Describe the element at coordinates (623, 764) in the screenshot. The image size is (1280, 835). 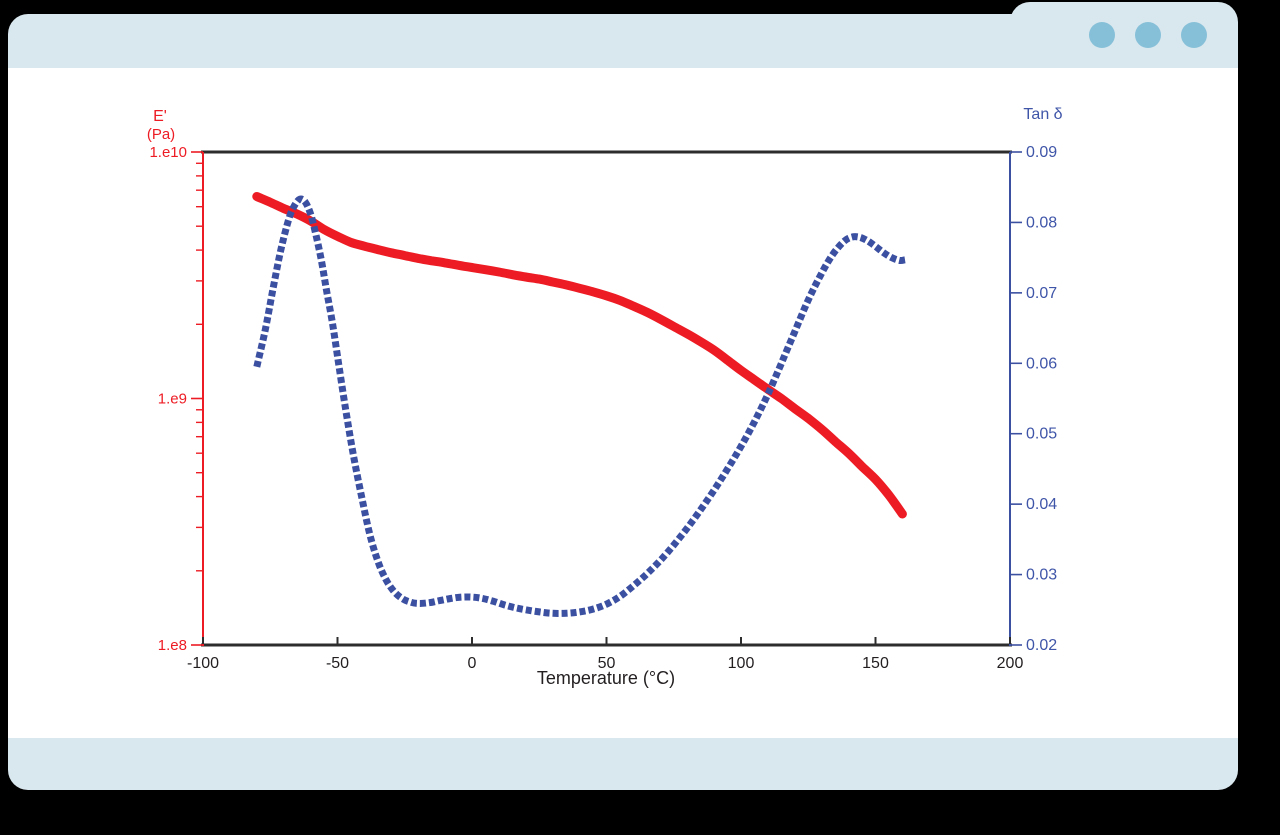
I see `footer-bar` at that location.